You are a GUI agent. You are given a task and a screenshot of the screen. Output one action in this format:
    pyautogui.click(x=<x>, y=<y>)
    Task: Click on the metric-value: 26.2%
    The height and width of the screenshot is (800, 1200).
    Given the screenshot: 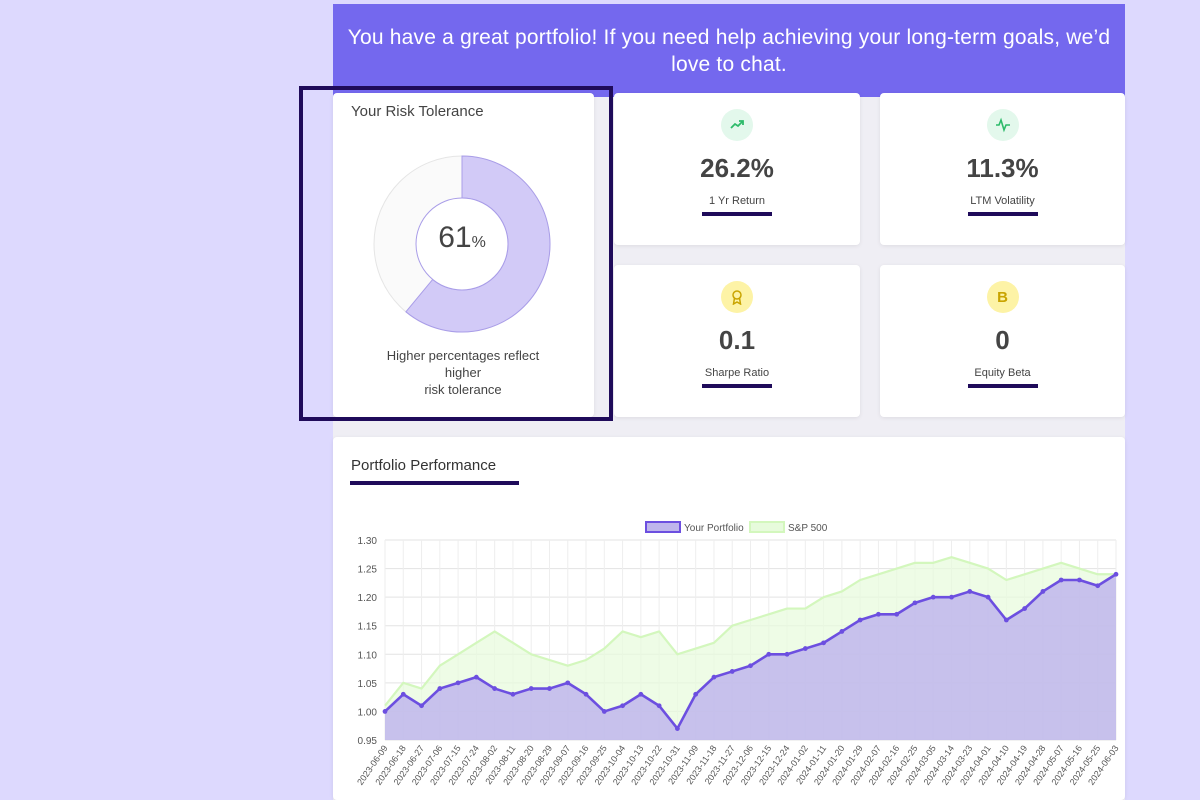 What is the action you would take?
    pyautogui.click(x=737, y=168)
    